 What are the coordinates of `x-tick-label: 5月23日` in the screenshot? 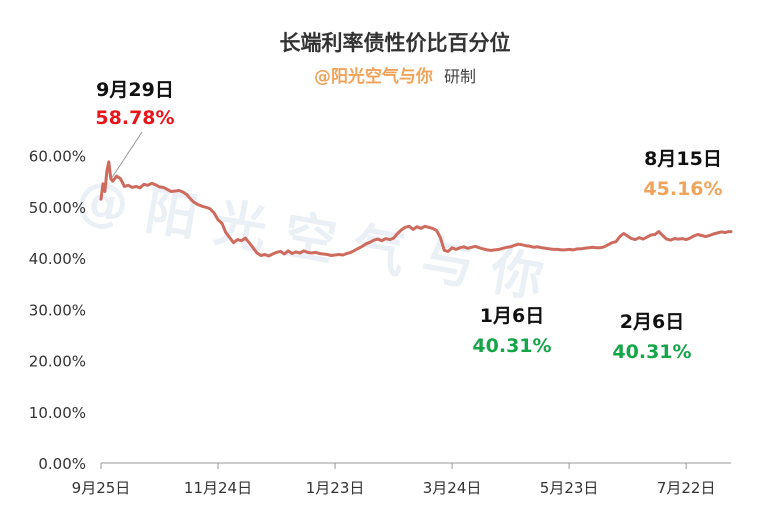 It's located at (569, 488).